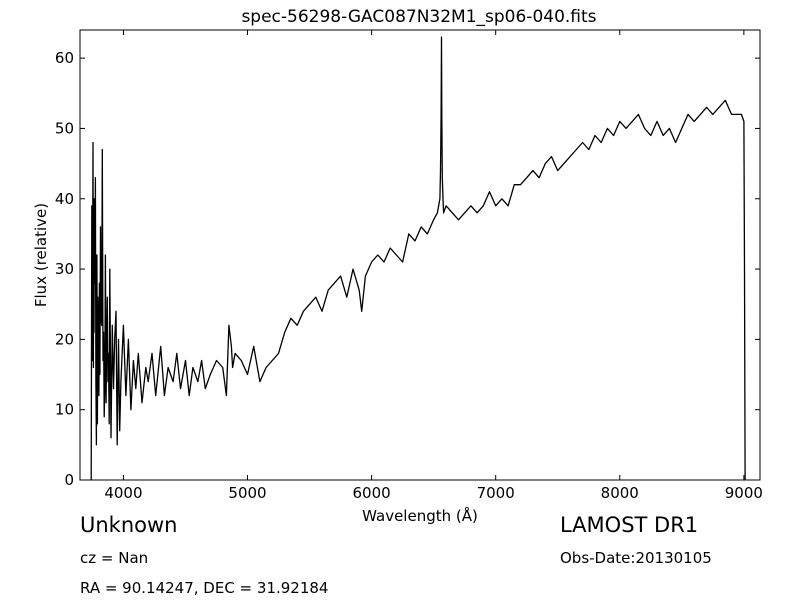 Image resolution: width=800 pixels, height=600 pixels. What do you see at coordinates (418, 17) in the screenshot?
I see `chart-title: spec-56298-GAC087N32M1_sp06-040.fits` at bounding box center [418, 17].